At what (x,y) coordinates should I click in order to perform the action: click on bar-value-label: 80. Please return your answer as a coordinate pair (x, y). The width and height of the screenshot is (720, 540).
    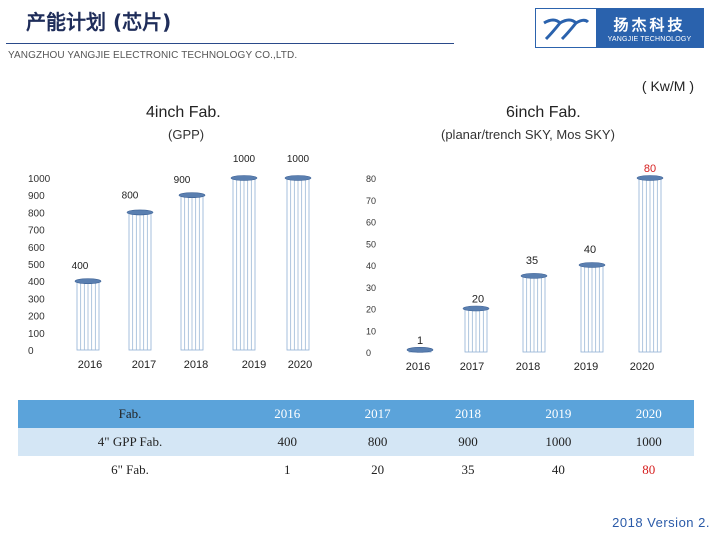
    Looking at the image, I should click on (650, 169).